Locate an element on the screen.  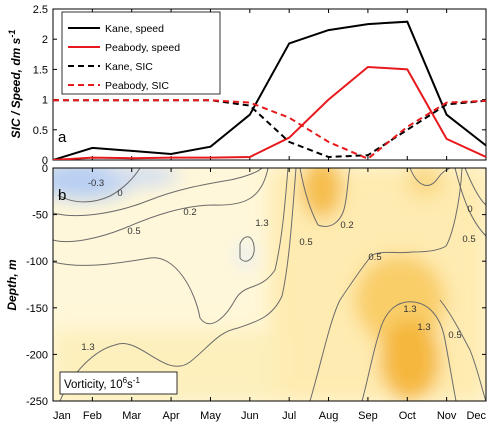
x-tick-label: Jun is located at coordinates (250, 416).